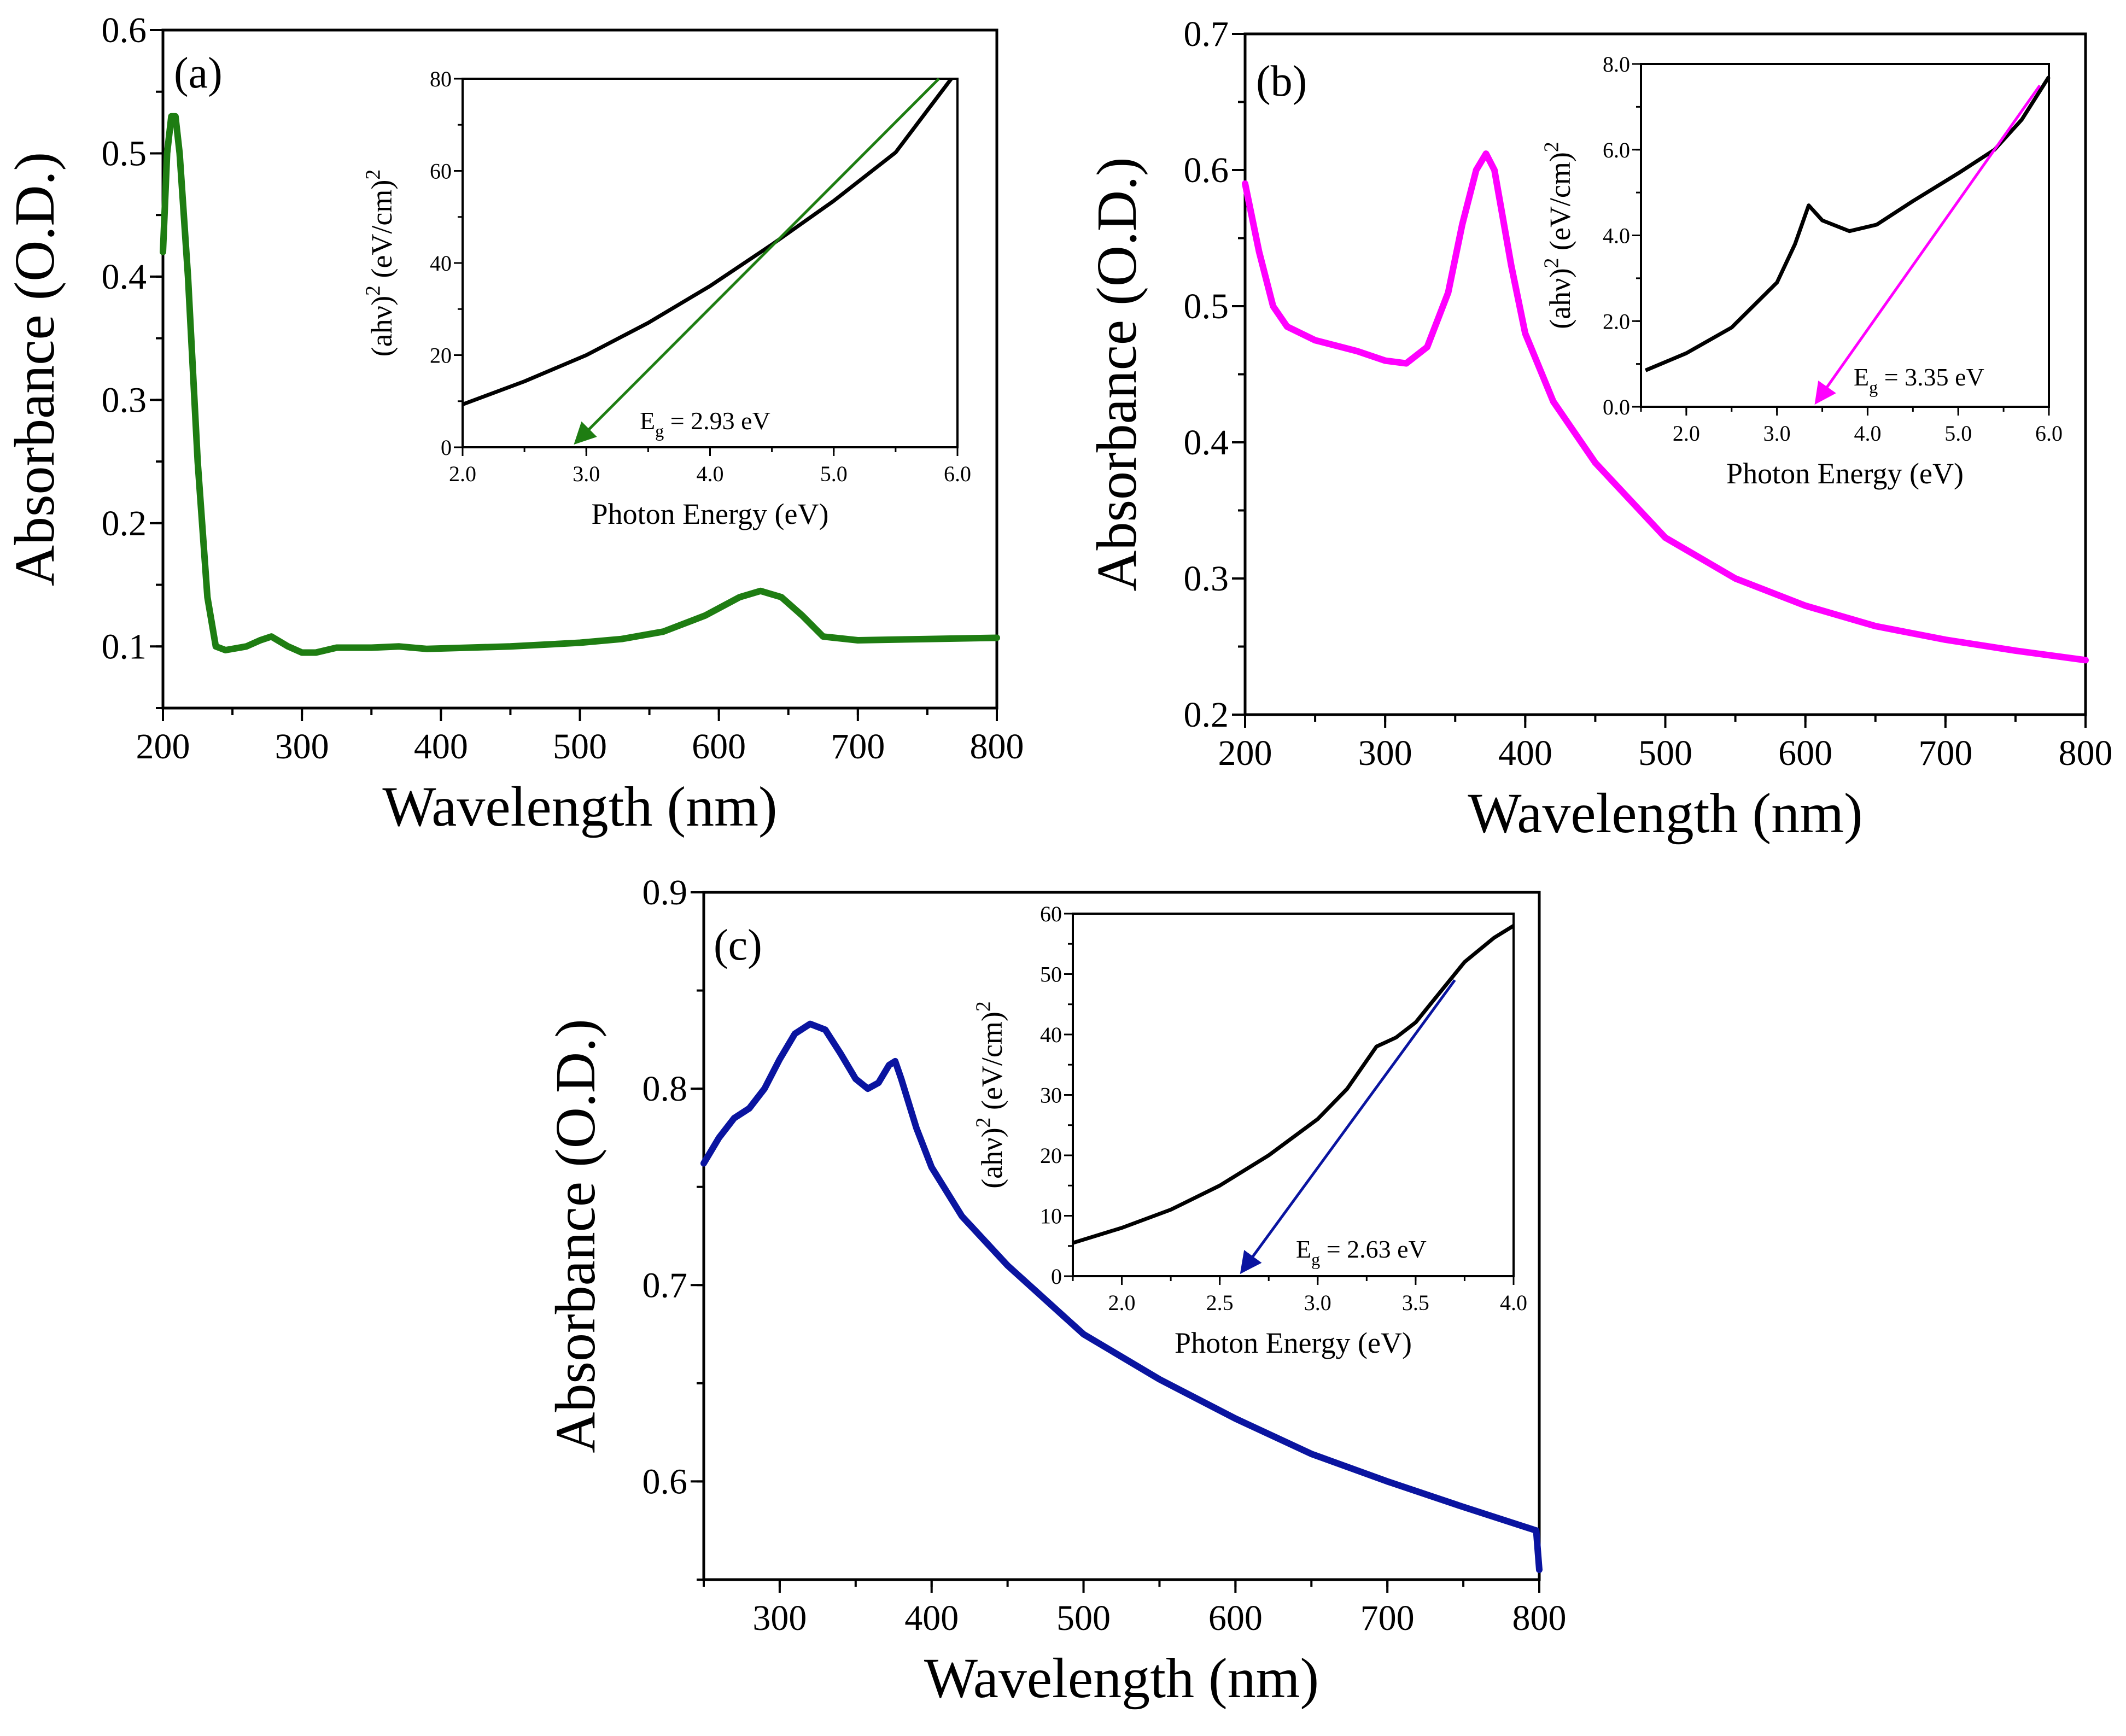 The height and width of the screenshot is (1736, 2126). What do you see at coordinates (1616, 407) in the screenshot?
I see `y-tick-label: 0.0` at bounding box center [1616, 407].